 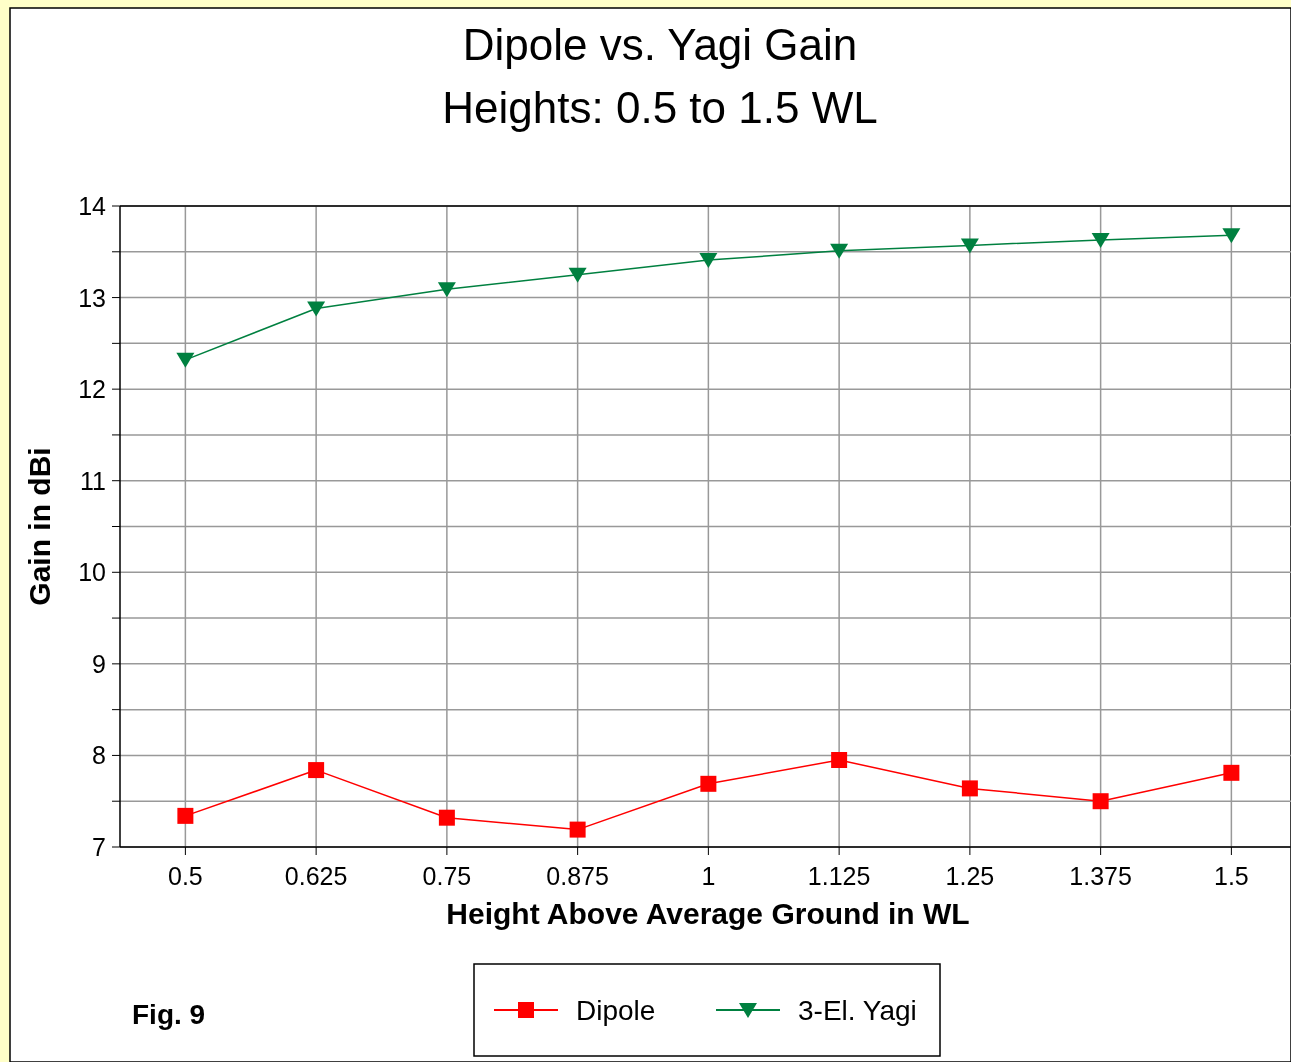 I want to click on x-tick-label: 1, so click(x=708, y=876).